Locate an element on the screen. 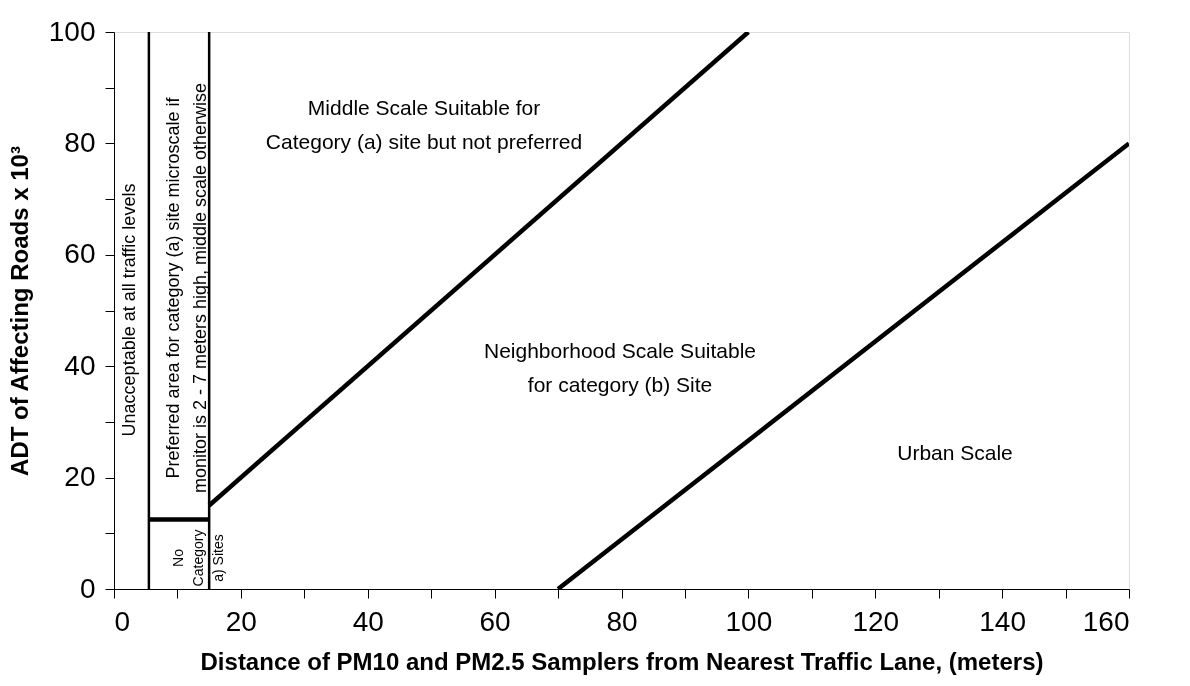 The width and height of the screenshot is (1190, 686). x-tick-label: 140 is located at coordinates (1002, 621).